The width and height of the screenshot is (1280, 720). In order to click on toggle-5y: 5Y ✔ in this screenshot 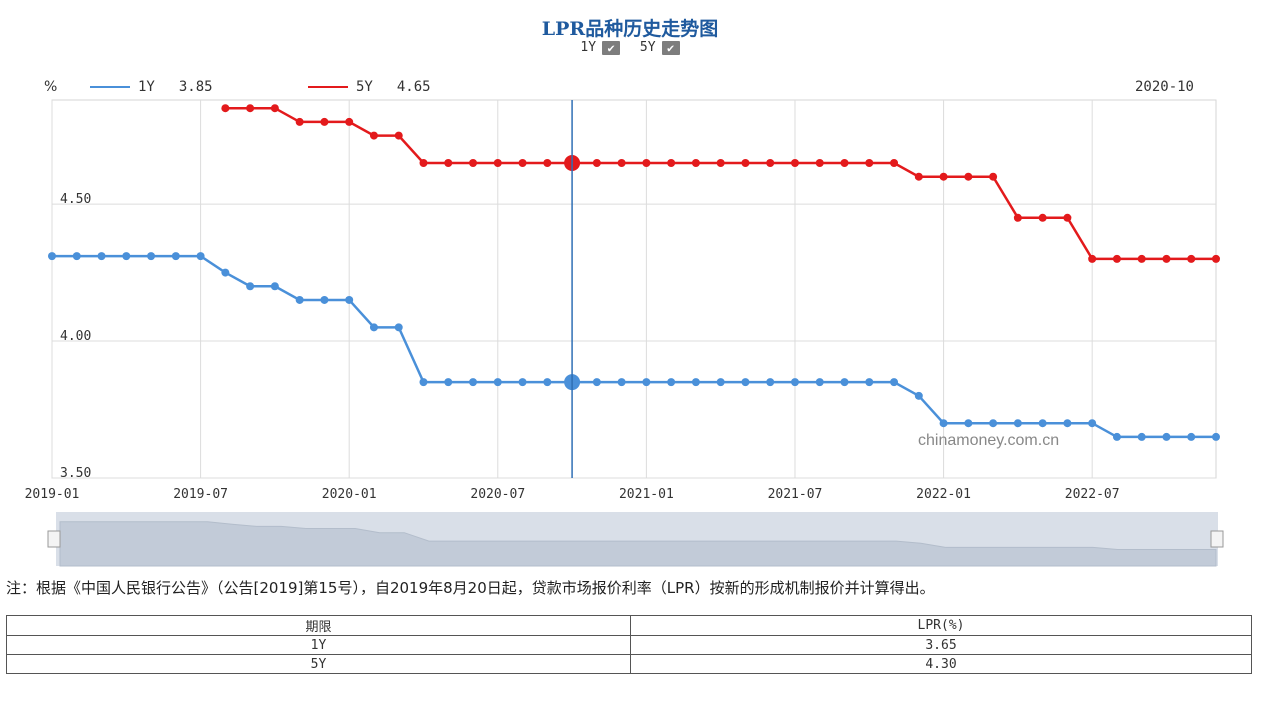, I will do `click(660, 47)`.